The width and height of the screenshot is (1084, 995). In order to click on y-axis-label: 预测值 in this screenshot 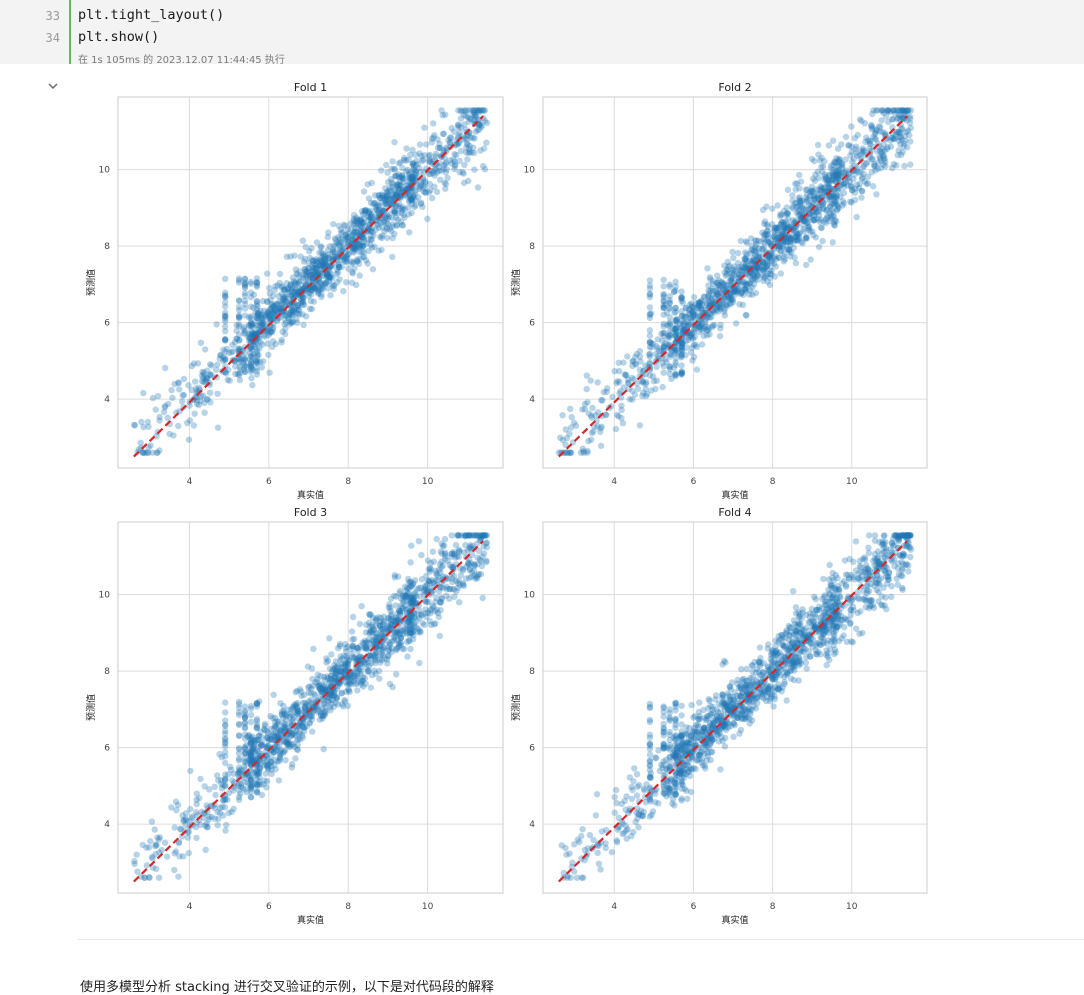, I will do `click(91, 707)`.